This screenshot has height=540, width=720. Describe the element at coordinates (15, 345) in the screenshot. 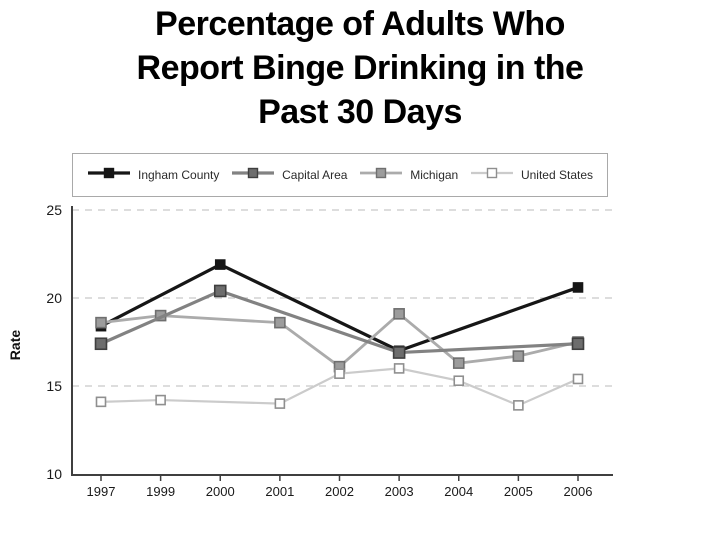

I see `y-axis-title: Rate` at that location.